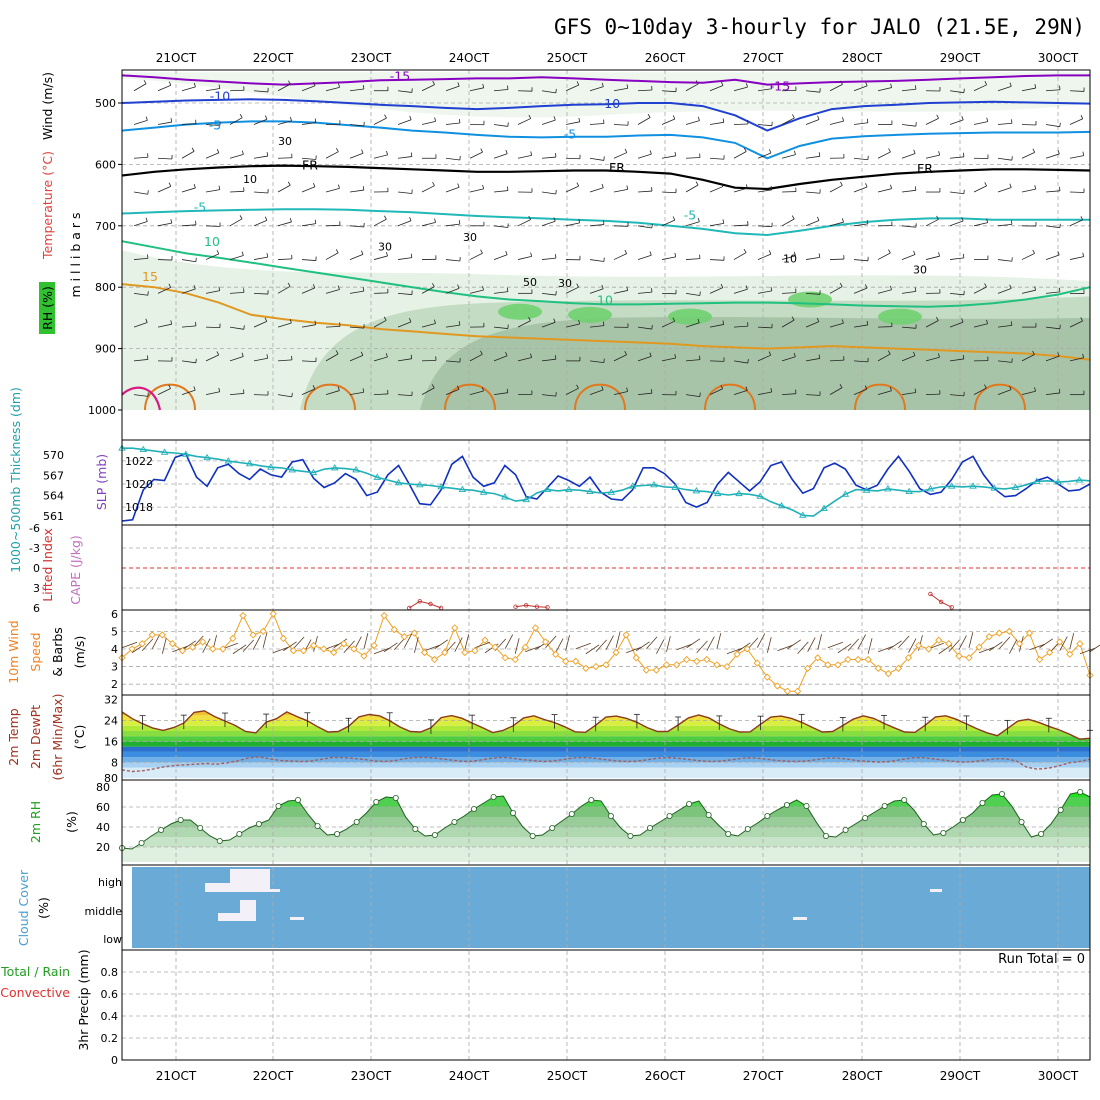 This screenshot has height=1100, width=1100. Describe the element at coordinates (220, 96) in the screenshot. I see `isotherm-label: -10` at that location.